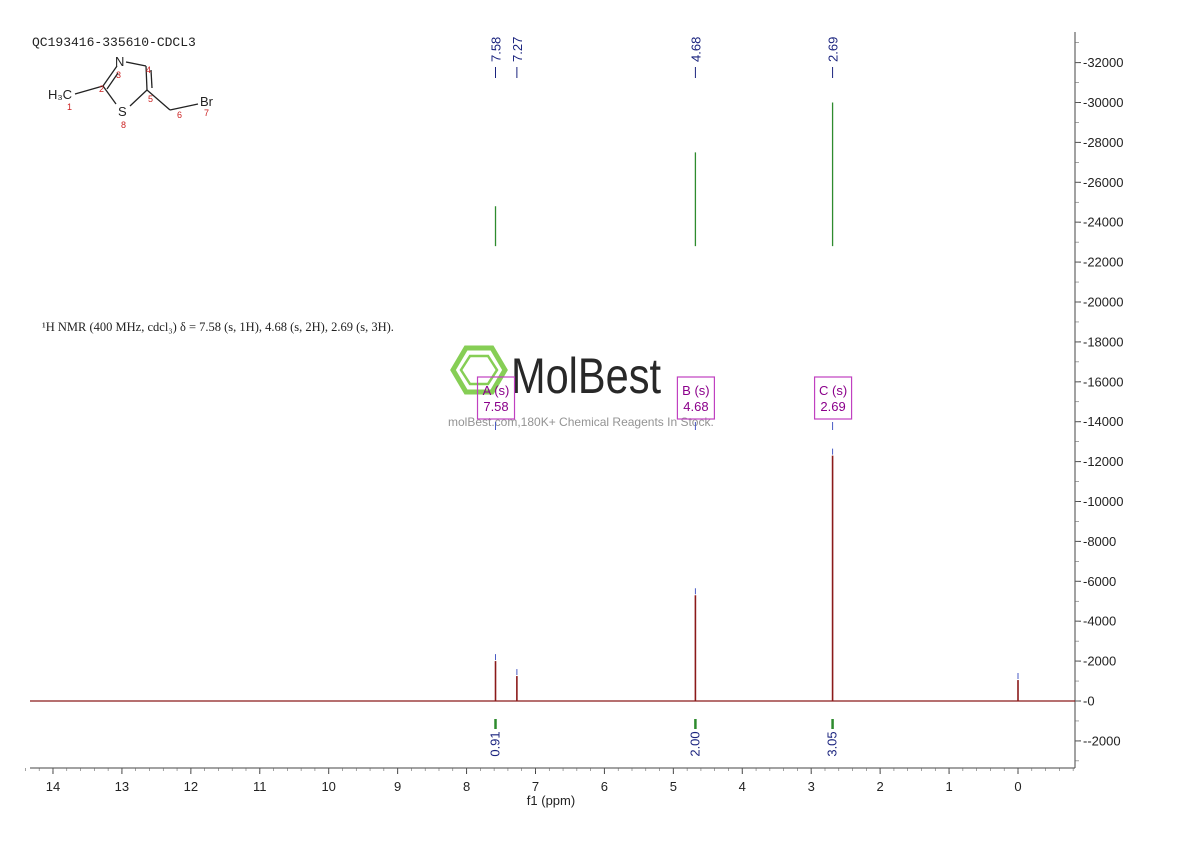 This screenshot has height=841, width=1190. What do you see at coordinates (1099, 661) in the screenshot?
I see `y-tick-label: -2000` at bounding box center [1099, 661].